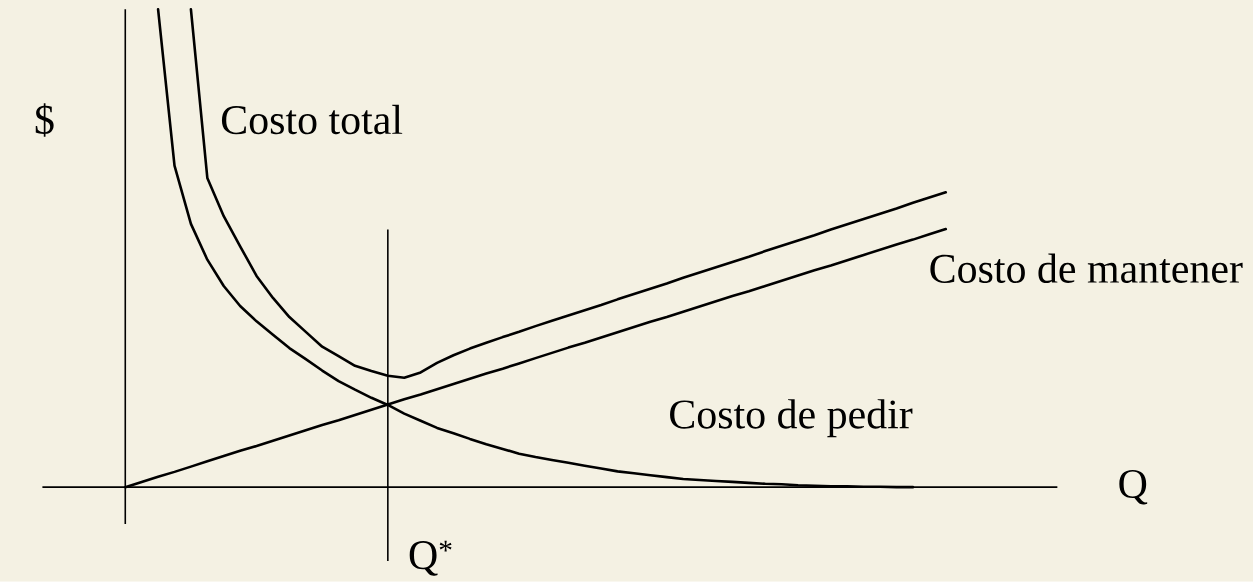 The height and width of the screenshot is (582, 1253). What do you see at coordinates (1086, 268) in the screenshot?
I see `series-label: Costo de mantener` at bounding box center [1086, 268].